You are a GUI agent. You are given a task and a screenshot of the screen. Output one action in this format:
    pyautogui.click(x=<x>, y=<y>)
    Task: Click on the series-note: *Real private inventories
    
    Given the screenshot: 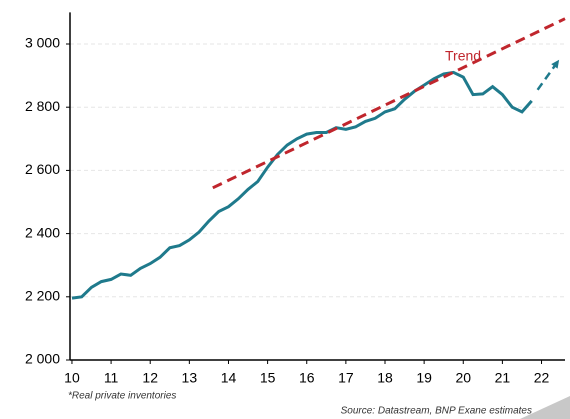 What is the action you would take?
    pyautogui.click(x=122, y=396)
    